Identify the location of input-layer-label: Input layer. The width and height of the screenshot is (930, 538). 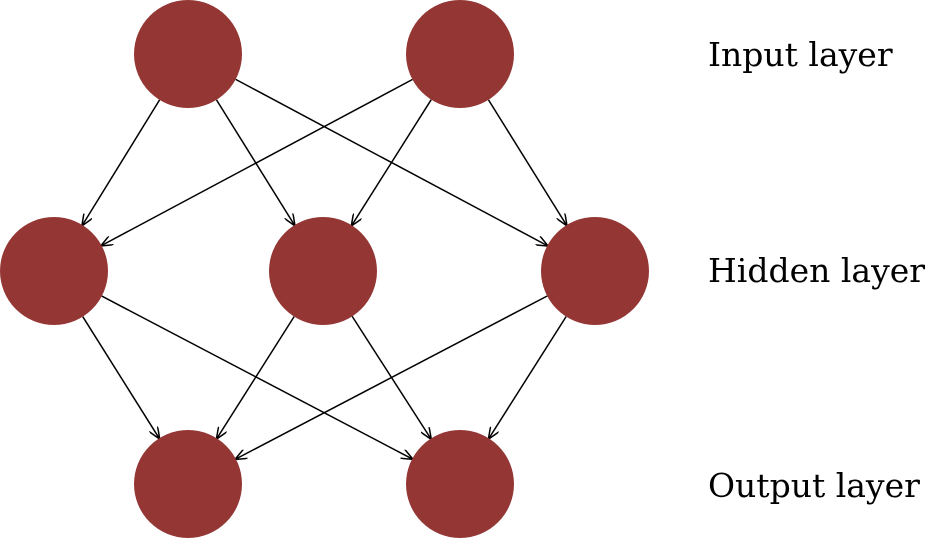
(800, 54).